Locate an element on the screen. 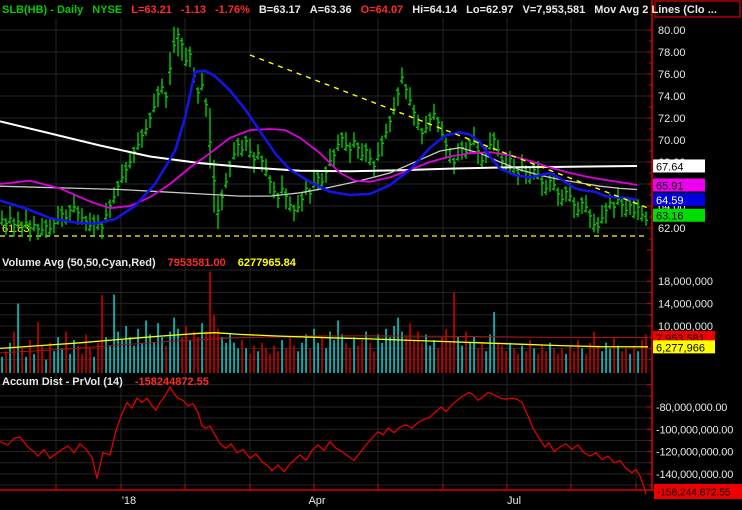 The width and height of the screenshot is (742, 510). volume-avg-red-line is located at coordinates (324, 344).